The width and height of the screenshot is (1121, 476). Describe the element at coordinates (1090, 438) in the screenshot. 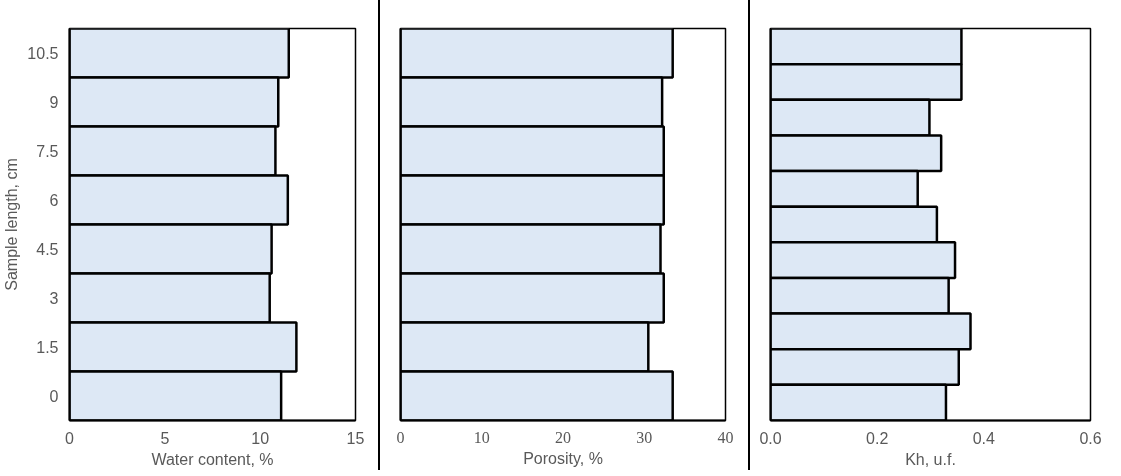

I see `x-tick-label: 0.6` at that location.